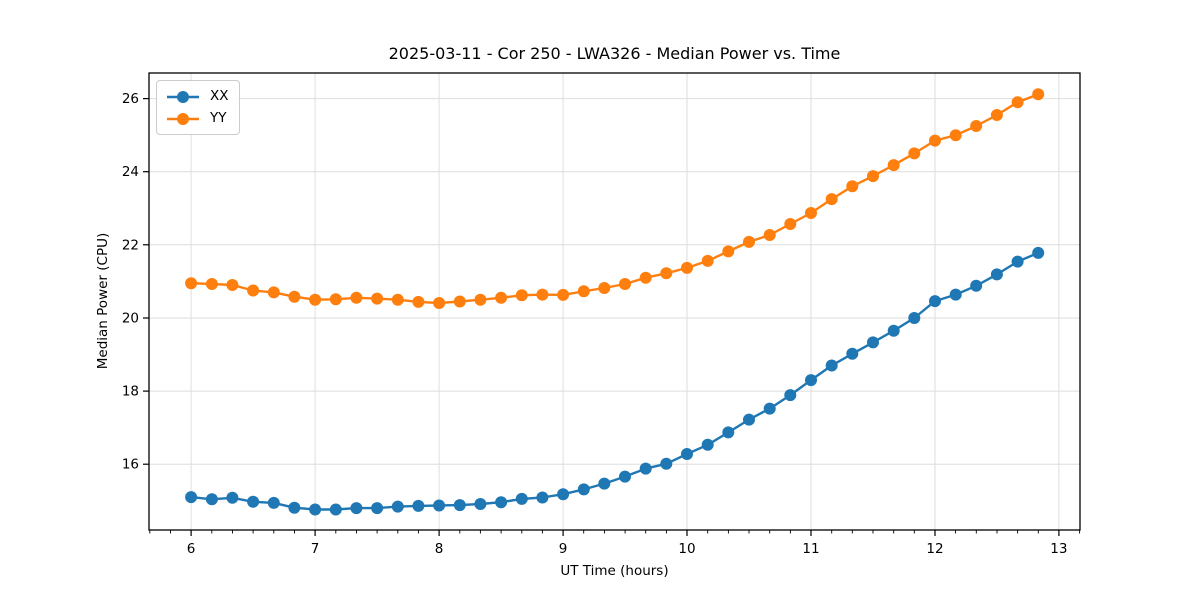 The width and height of the screenshot is (1200, 600). Describe the element at coordinates (934, 549) in the screenshot. I see `svg-text: 12` at that location.